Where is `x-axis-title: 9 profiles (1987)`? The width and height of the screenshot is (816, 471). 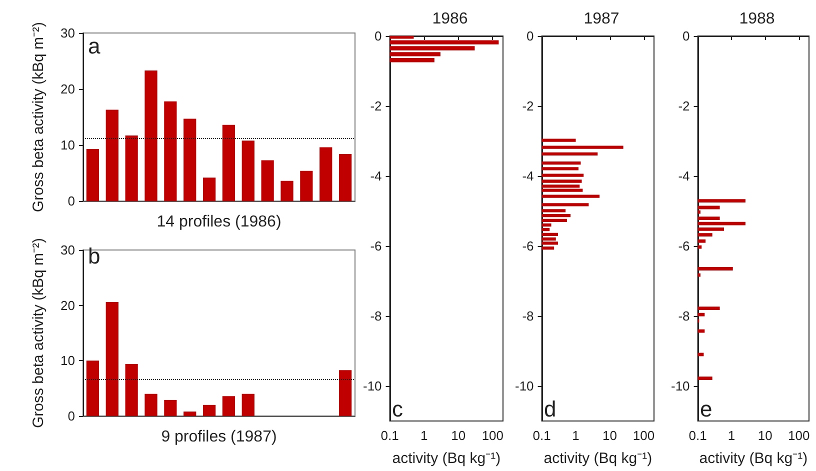
x-axis-title: 9 profiles (1987) is located at coordinates (219, 437).